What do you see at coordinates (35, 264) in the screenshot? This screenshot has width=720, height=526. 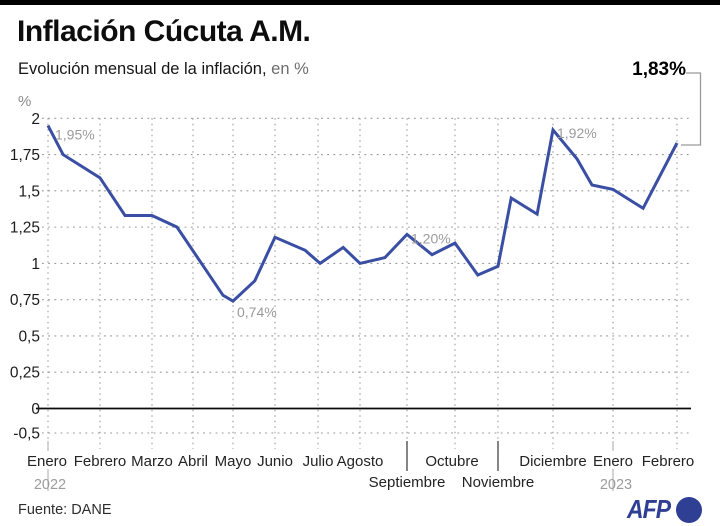 I see `y-tick-label: 1` at bounding box center [35, 264].